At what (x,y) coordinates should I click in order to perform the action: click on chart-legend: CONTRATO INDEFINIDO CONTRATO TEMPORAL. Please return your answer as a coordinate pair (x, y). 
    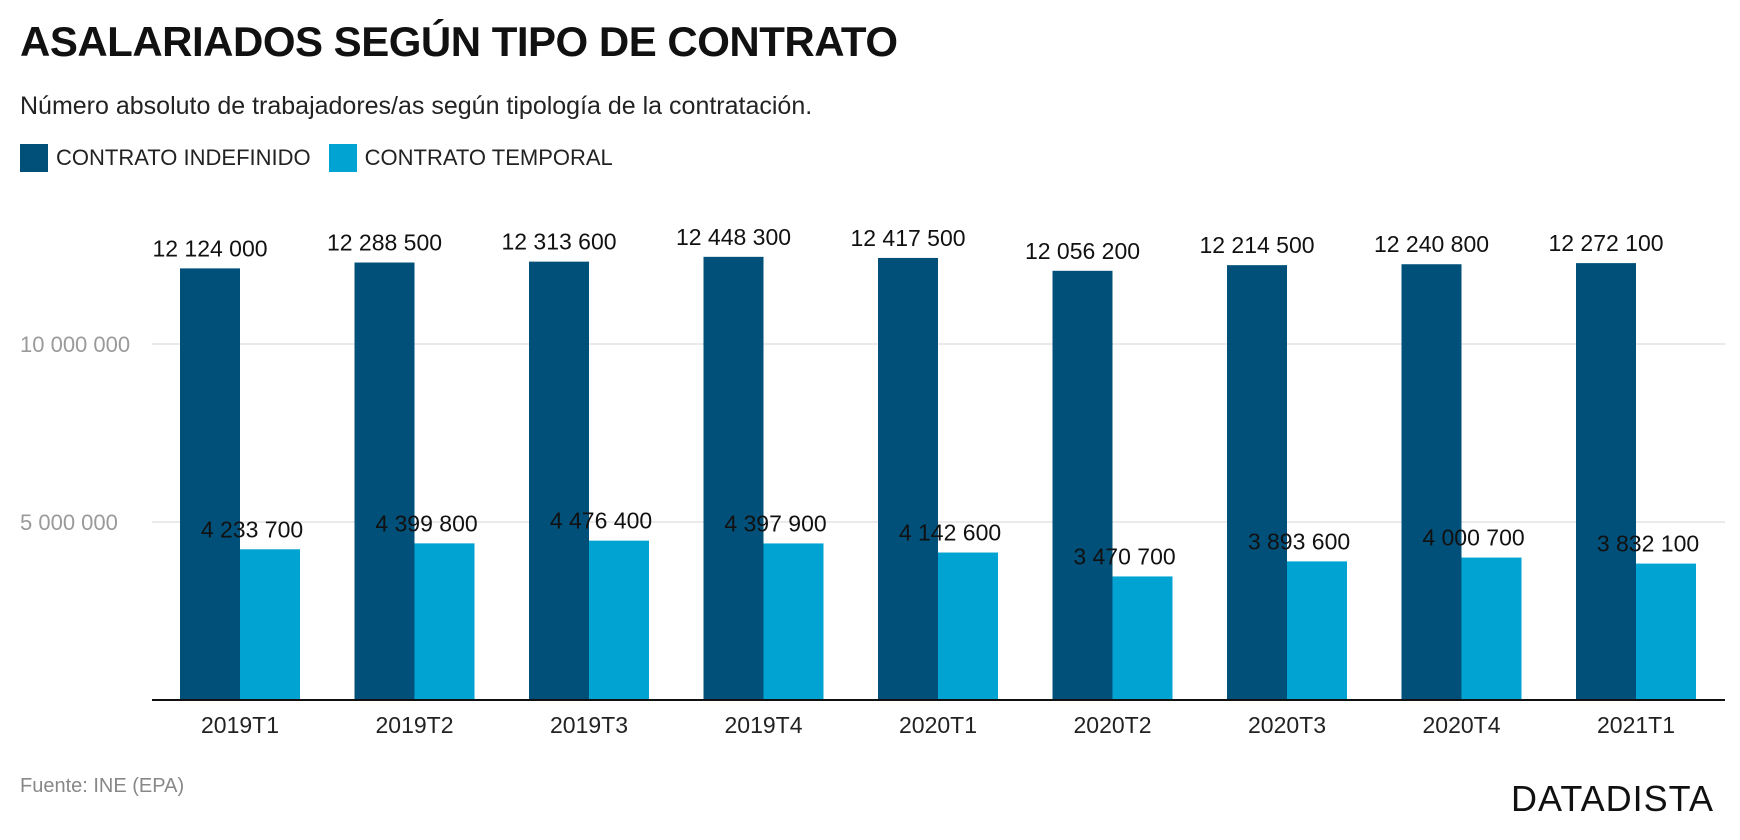
    Looking at the image, I should click on (325, 158).